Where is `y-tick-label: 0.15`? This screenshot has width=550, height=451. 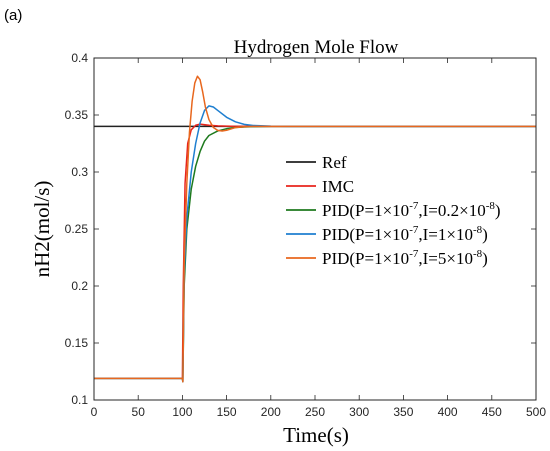 y-tick-label: 0.15 is located at coordinates (77, 343).